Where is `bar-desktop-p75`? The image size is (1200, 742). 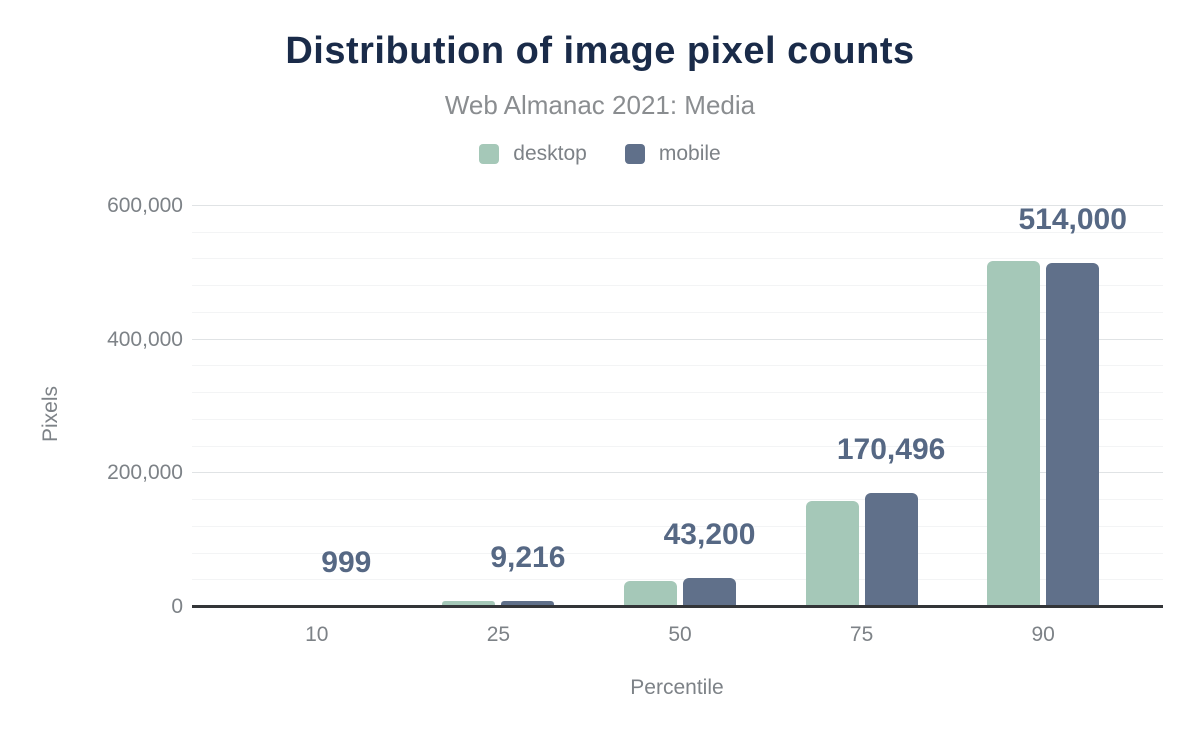 bar-desktop-p75 is located at coordinates (832, 554).